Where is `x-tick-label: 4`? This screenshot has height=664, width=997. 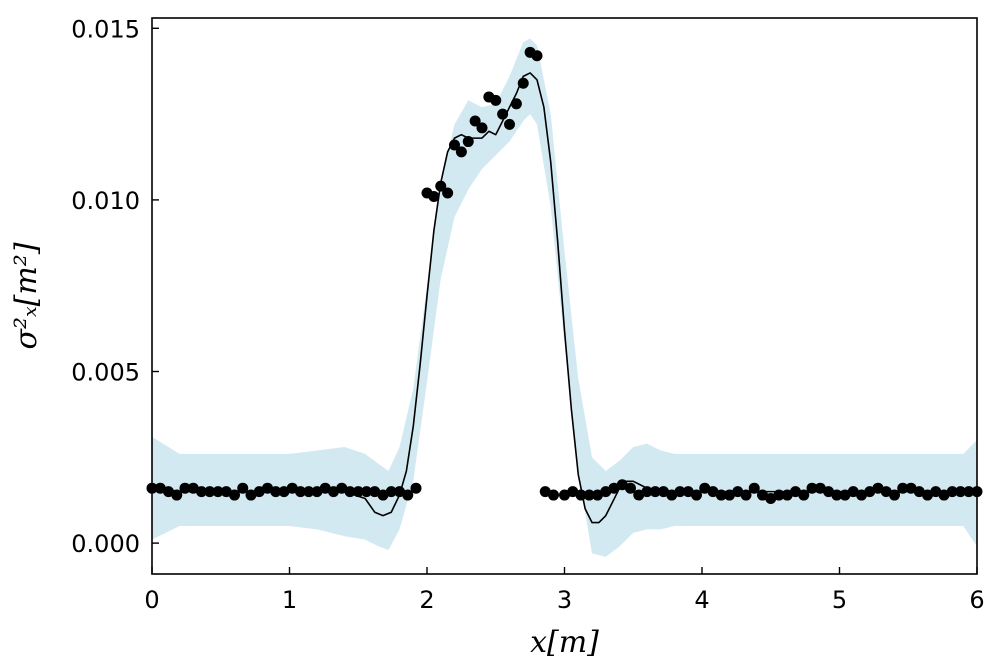 x-tick-label: 4 is located at coordinates (701, 600).